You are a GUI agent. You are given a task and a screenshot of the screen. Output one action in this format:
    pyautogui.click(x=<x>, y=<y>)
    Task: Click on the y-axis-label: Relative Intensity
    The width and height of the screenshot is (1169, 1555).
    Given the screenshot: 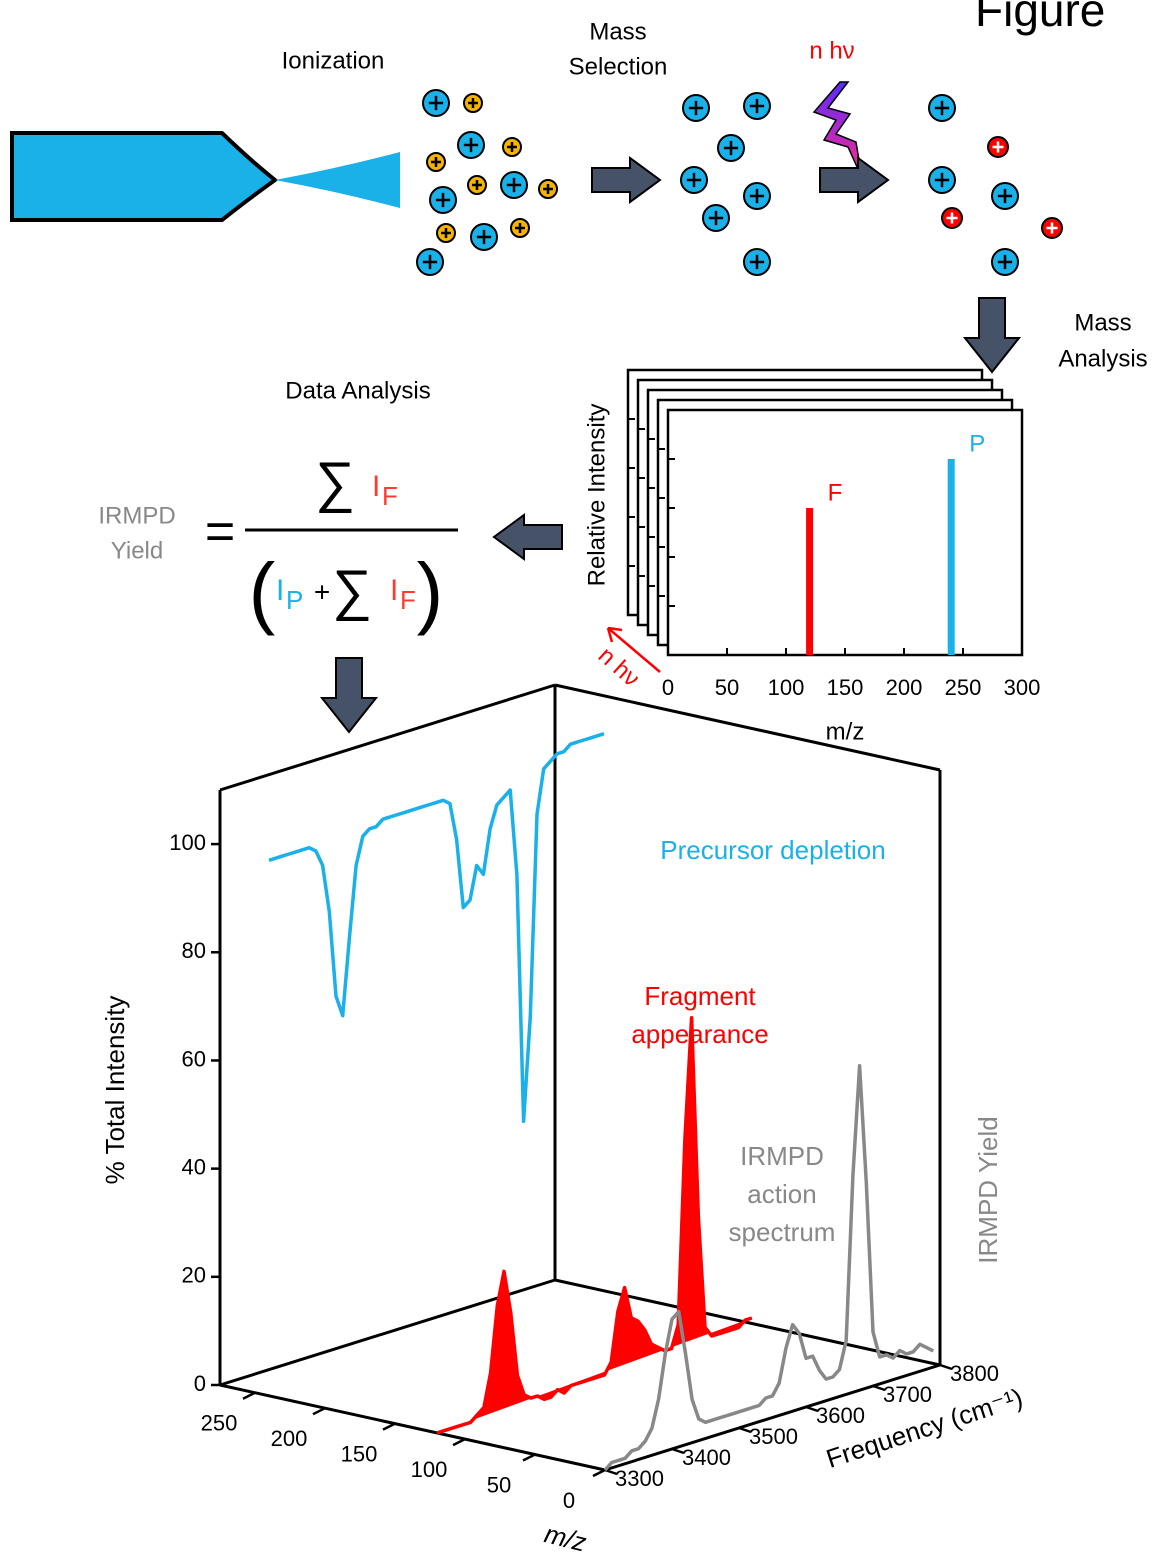 What is the action you would take?
    pyautogui.click(x=596, y=495)
    